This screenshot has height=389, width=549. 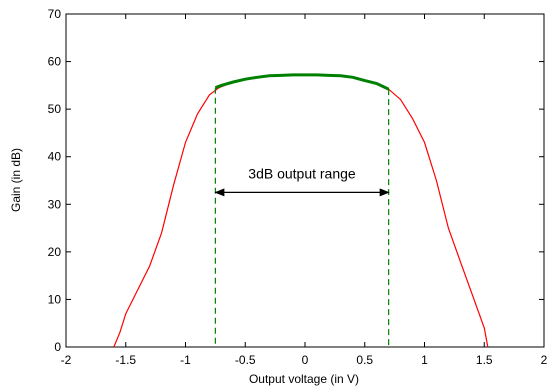 What do you see at coordinates (185, 360) in the screenshot?
I see `x-tick-label: -1` at bounding box center [185, 360].